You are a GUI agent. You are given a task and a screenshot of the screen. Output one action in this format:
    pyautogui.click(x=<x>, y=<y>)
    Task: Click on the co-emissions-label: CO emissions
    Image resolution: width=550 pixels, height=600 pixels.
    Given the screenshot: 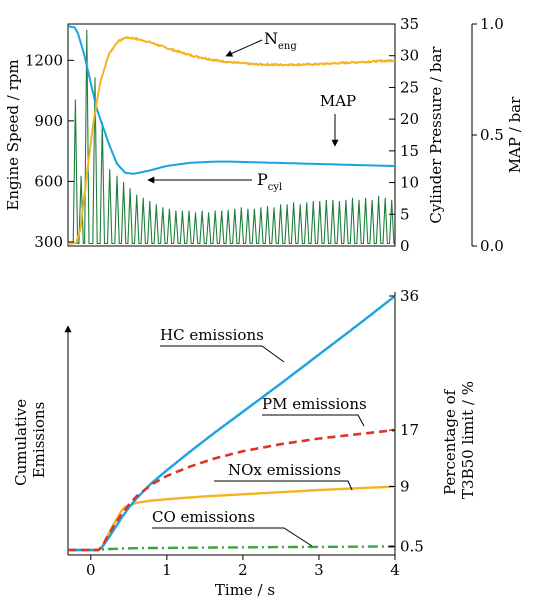 What is the action you would take?
    pyautogui.click(x=203, y=517)
    